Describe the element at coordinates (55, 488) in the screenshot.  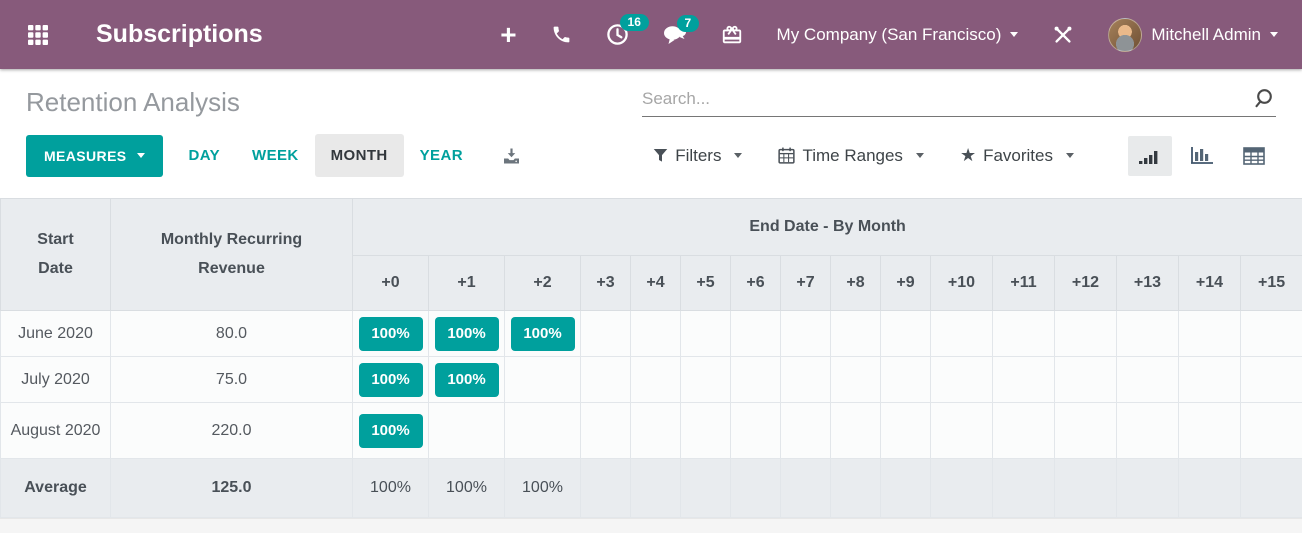
I see `average-label-cell: Average` at that location.